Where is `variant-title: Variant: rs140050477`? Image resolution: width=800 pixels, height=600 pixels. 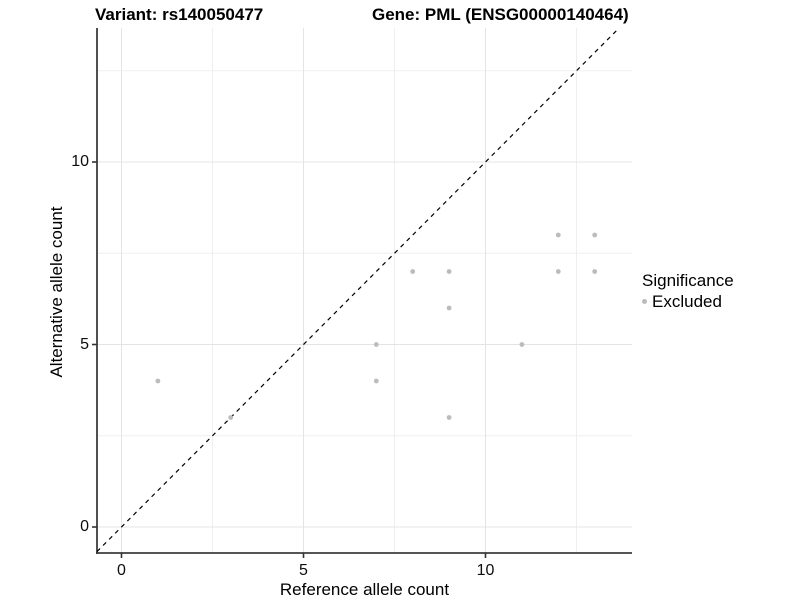 variant-title: Variant: rs140050477 is located at coordinates (179, 14).